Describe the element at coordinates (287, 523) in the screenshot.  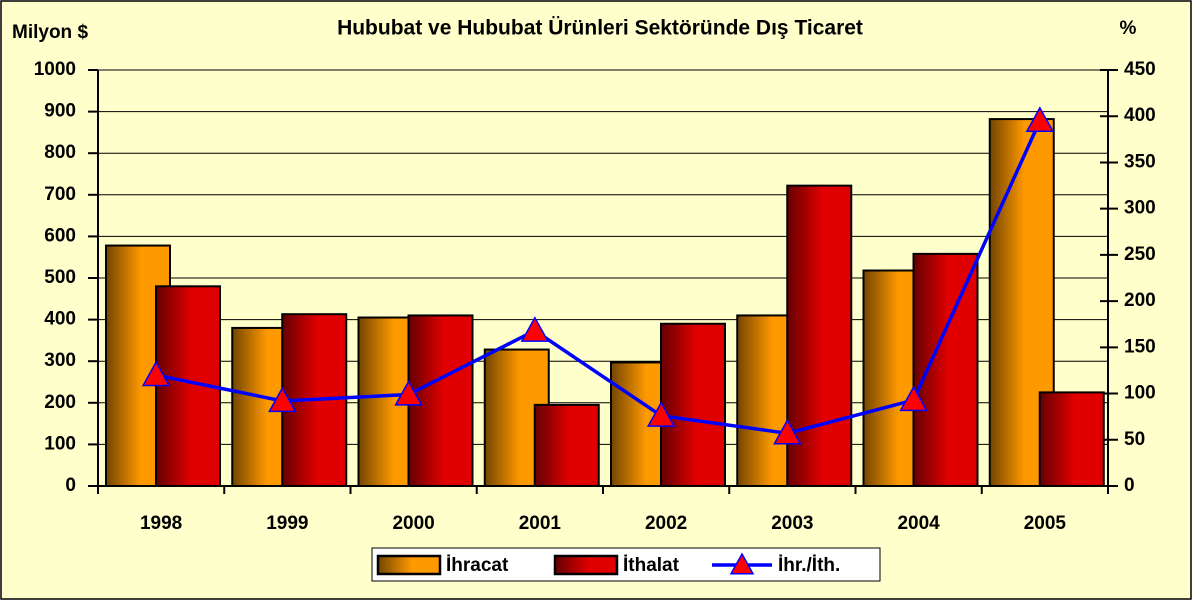
I see `x-tick-label: 1999` at that location.